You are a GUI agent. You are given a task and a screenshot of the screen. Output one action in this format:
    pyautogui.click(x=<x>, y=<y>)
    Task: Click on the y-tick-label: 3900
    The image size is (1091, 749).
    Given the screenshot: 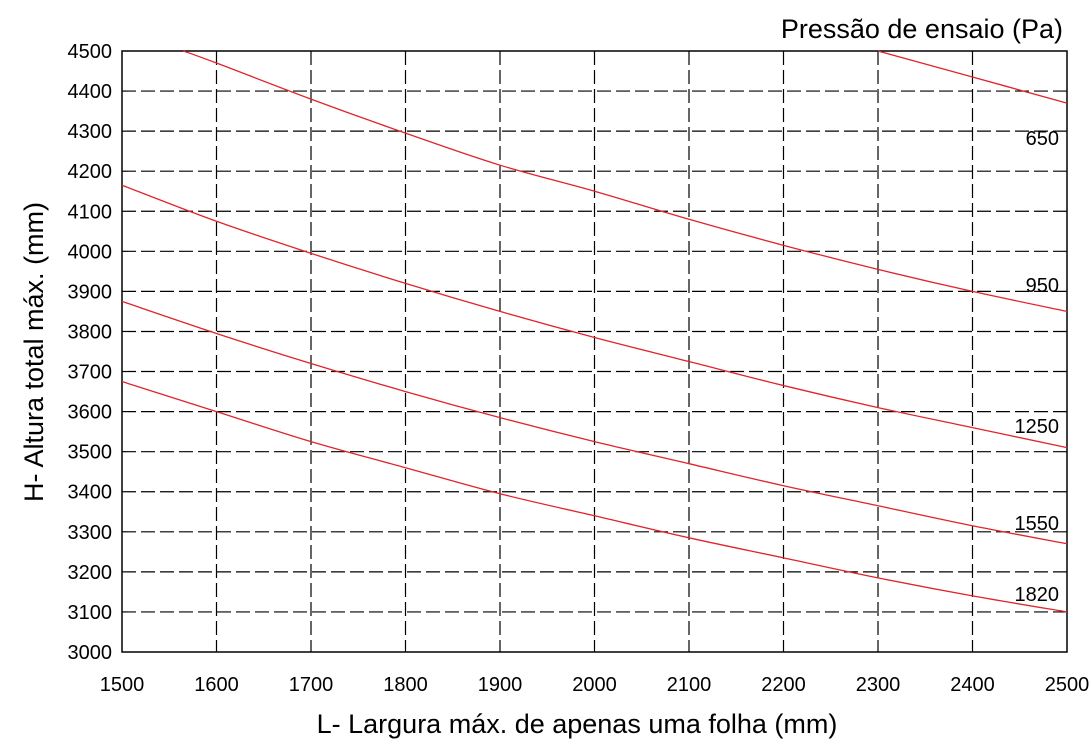 What is the action you would take?
    pyautogui.click(x=90, y=292)
    